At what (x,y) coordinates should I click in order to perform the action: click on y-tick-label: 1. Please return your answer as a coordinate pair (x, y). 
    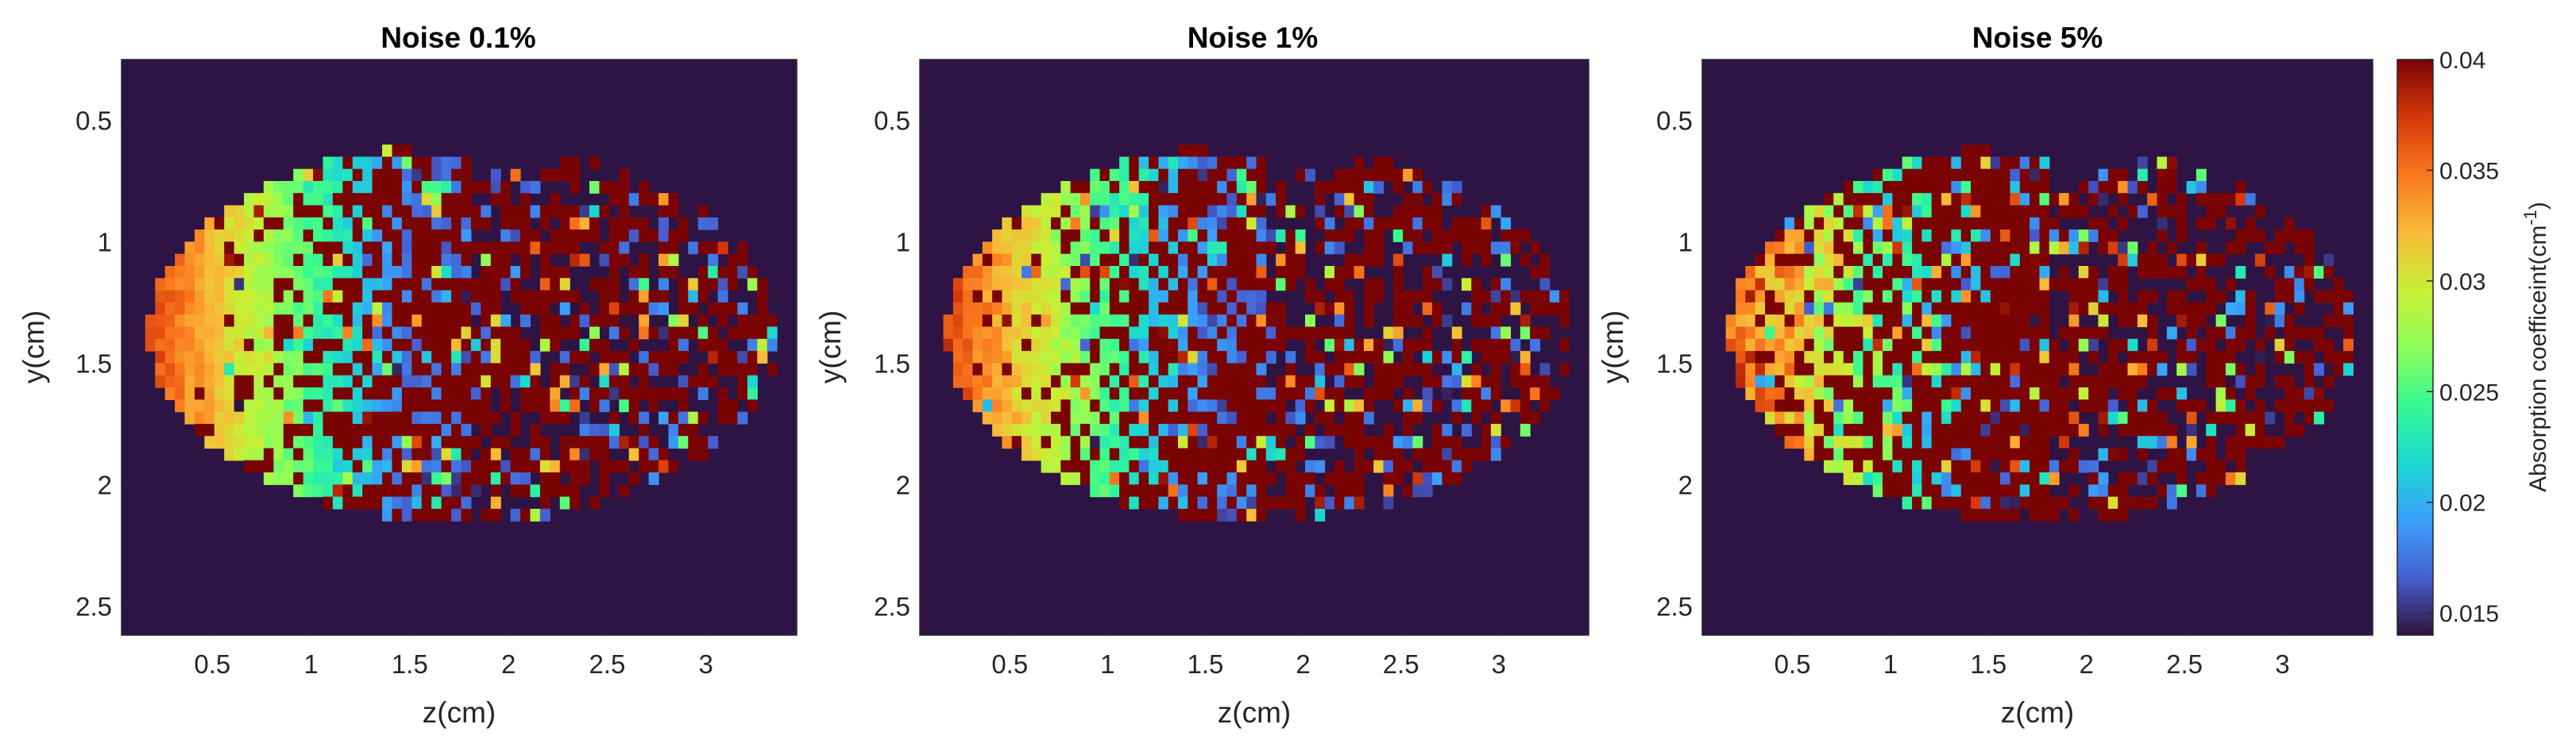
    Looking at the image, I should click on (1685, 241).